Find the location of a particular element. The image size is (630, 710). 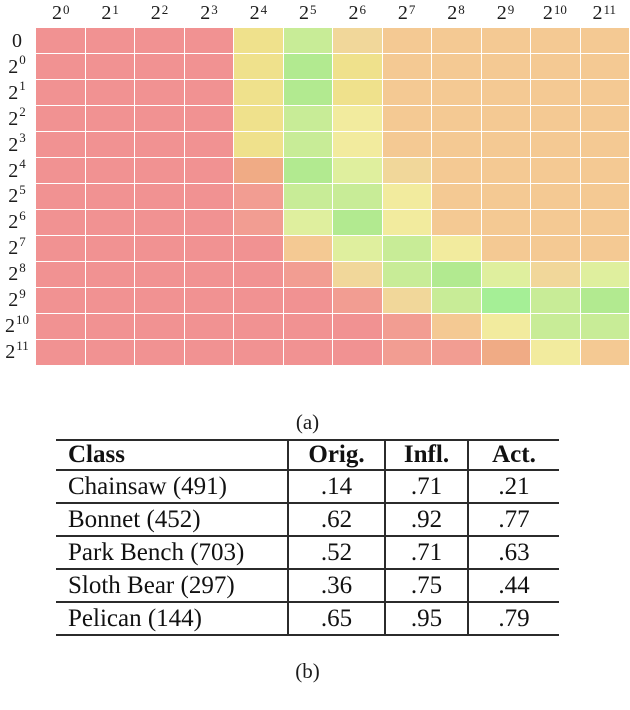

x-tick-label: 2 10 is located at coordinates (554, 13).